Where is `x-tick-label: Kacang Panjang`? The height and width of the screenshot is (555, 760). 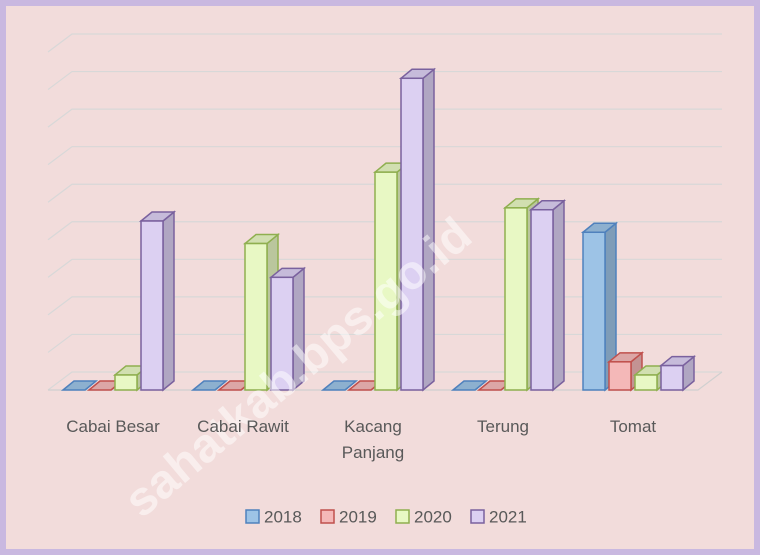 x-tick-label: Kacang Panjang is located at coordinates (373, 439).